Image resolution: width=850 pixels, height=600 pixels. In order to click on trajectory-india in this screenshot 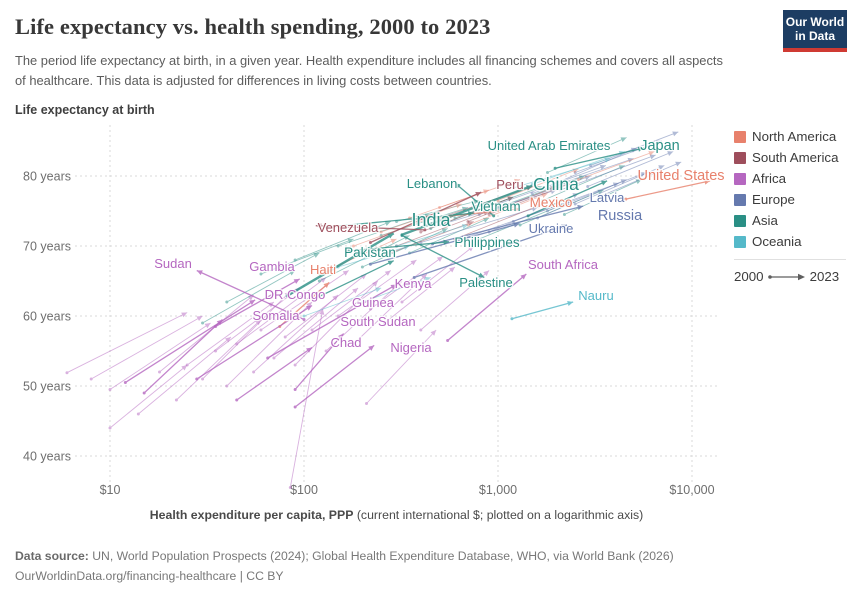, I will do `click(340, 265)`.